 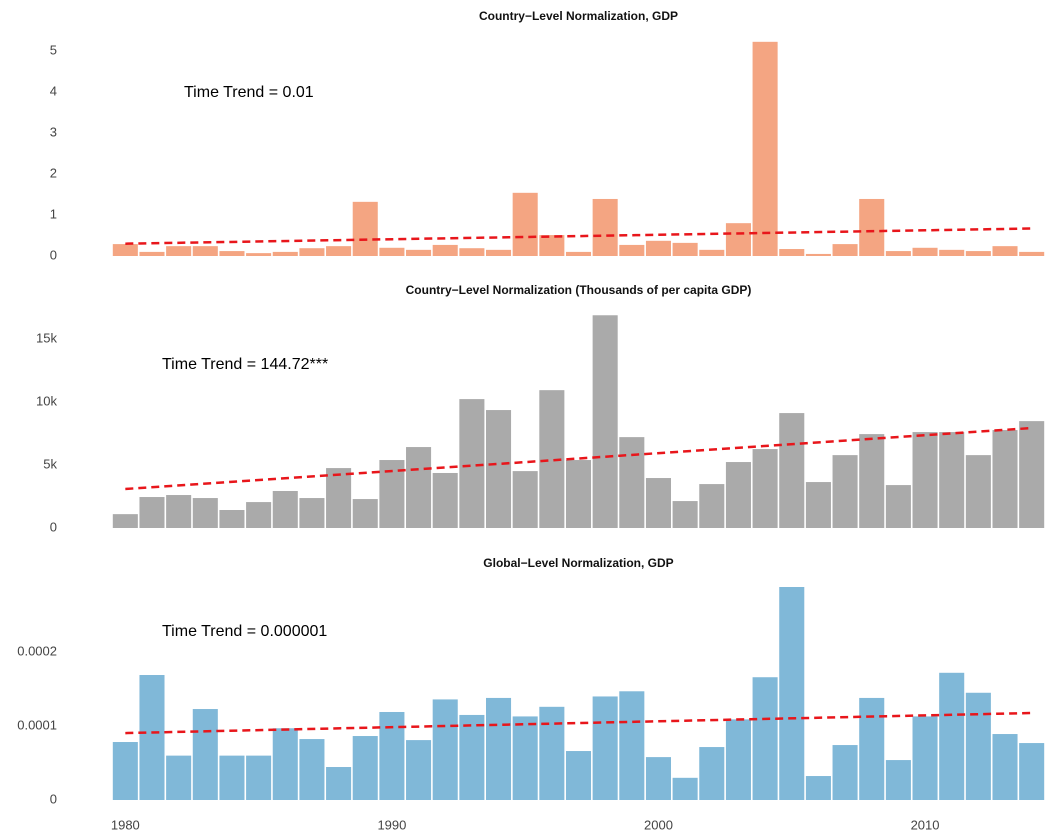 What do you see at coordinates (578, 563) in the screenshot?
I see `chart-title: Global−Level Normalization, GDP` at bounding box center [578, 563].